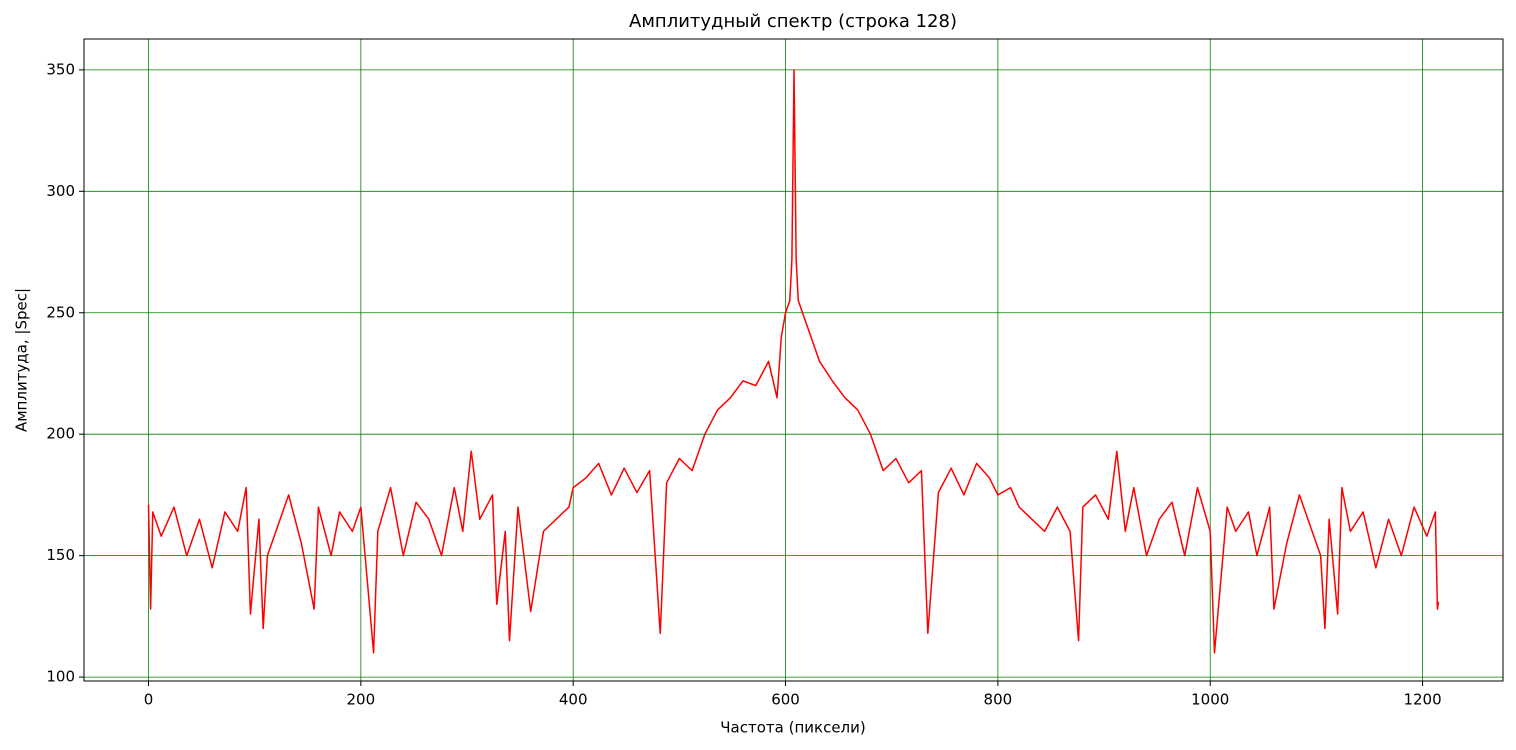  What do you see at coordinates (60, 312) in the screenshot?
I see `y-tick-label: 250` at bounding box center [60, 312].